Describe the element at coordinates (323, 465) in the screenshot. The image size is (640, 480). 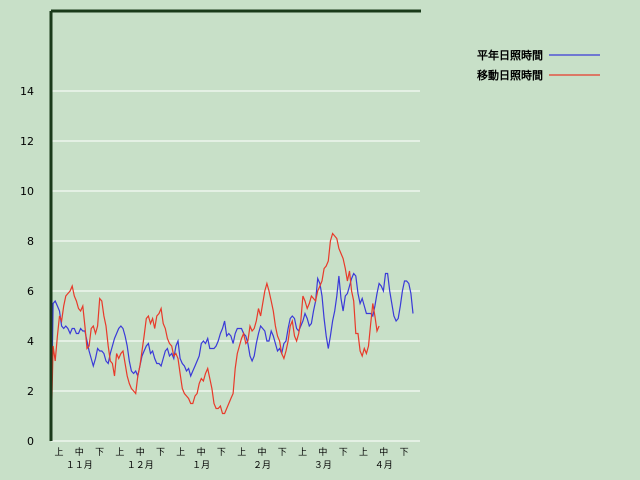
I see `x-month-label: ３月` at that location.